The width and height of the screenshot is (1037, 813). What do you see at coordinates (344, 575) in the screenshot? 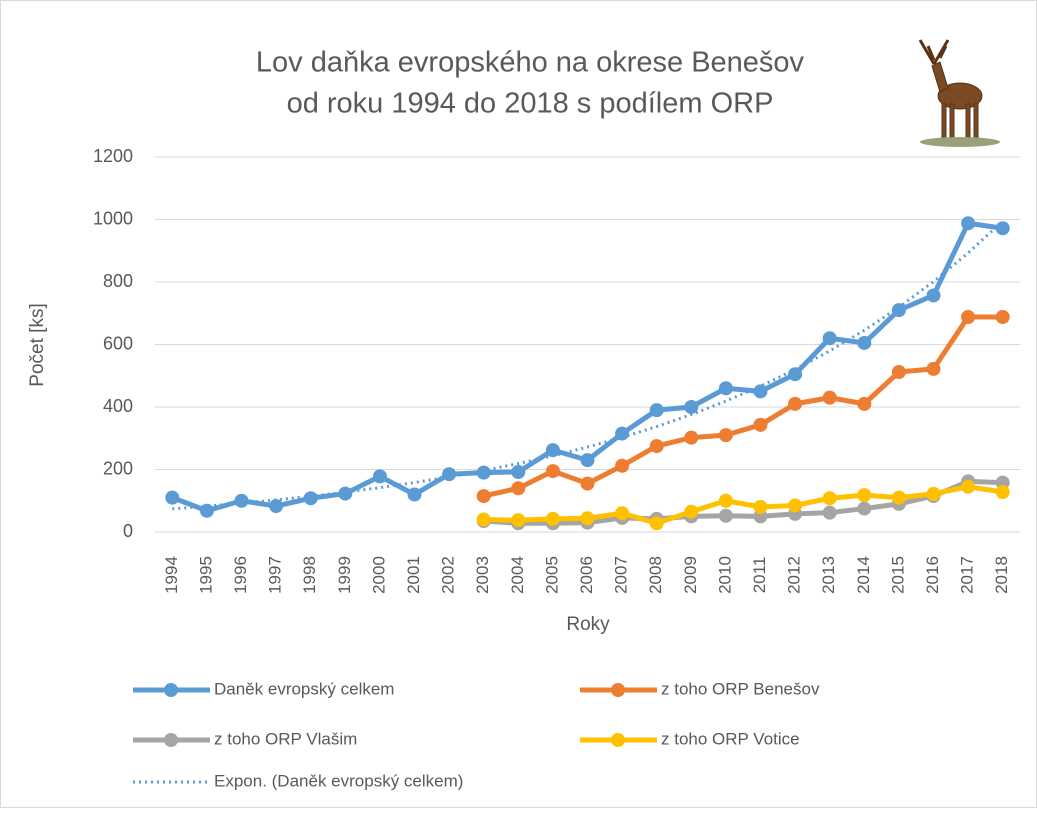
I see `x-tick-label: 1999` at bounding box center [344, 575].